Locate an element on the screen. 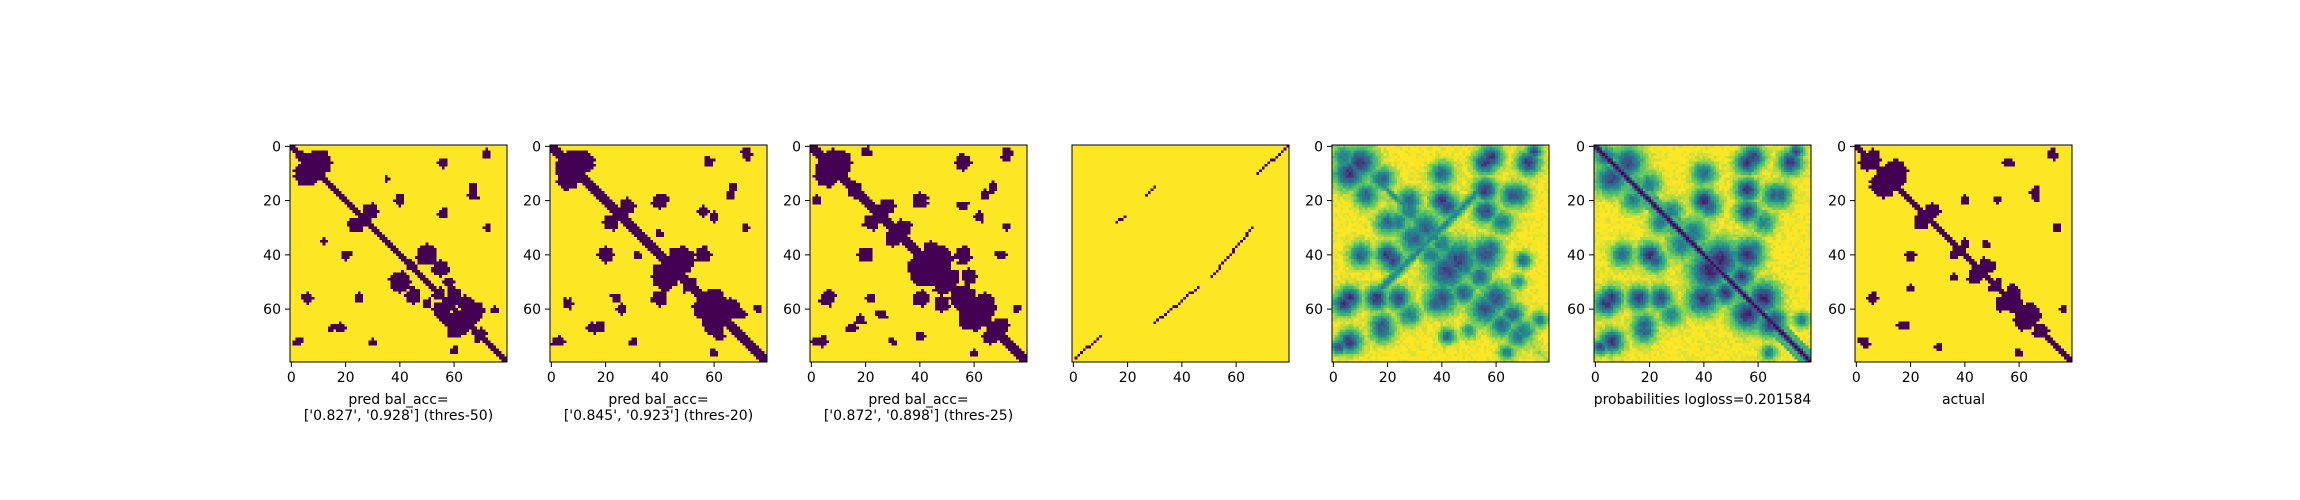 This screenshot has height=500, width=2300. heatmap-image-p2 is located at coordinates (658, 253).